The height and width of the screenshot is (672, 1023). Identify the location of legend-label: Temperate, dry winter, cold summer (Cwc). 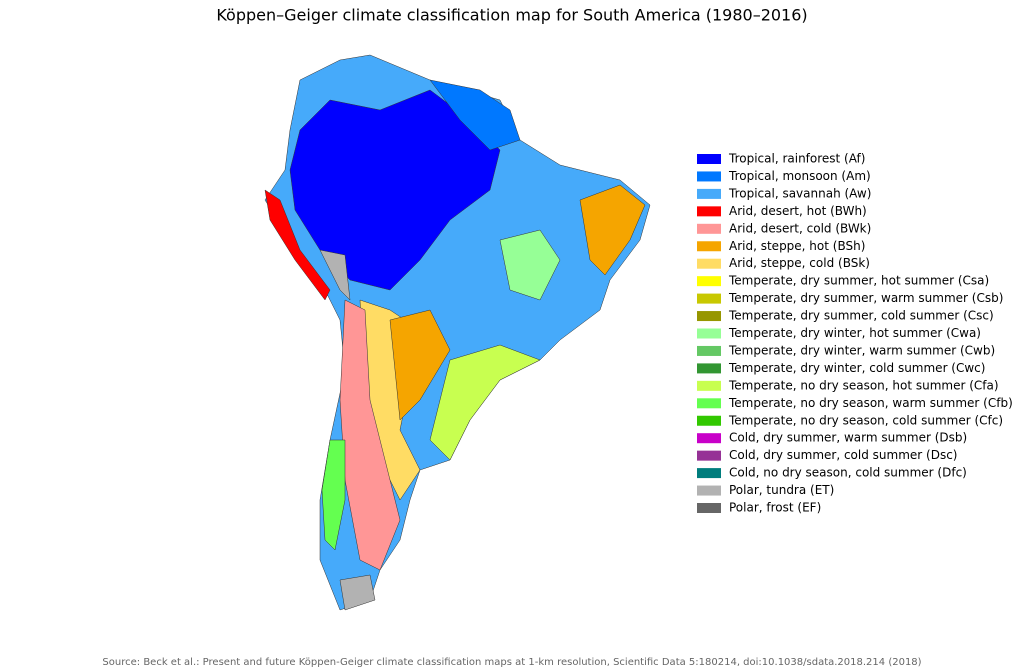
(856, 368).